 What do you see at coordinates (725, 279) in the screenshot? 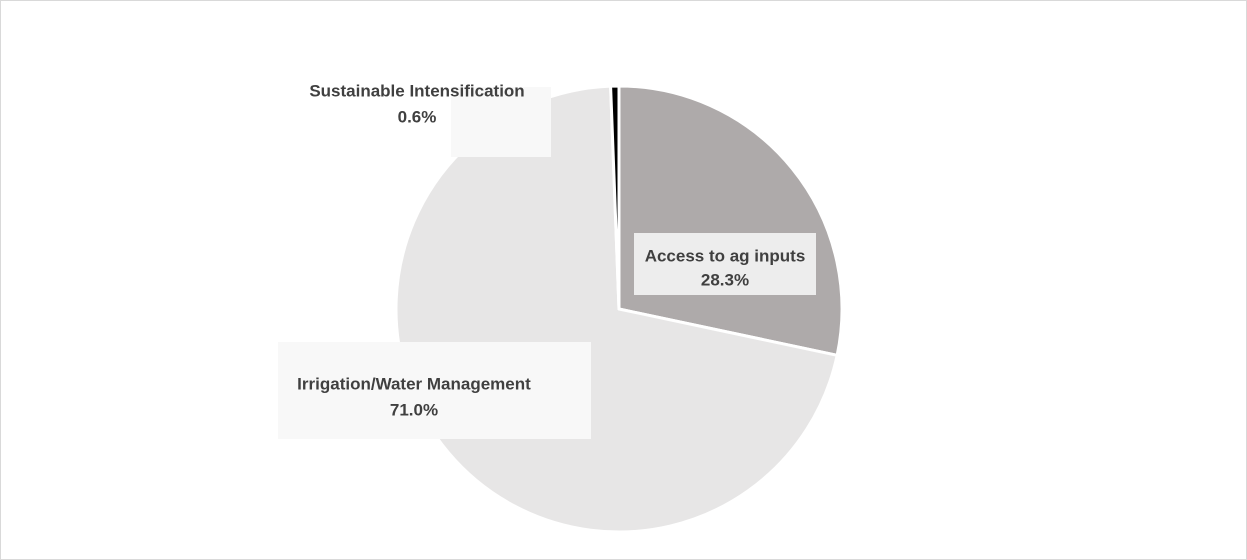
I see `data-label-value: 28.3%` at bounding box center [725, 279].